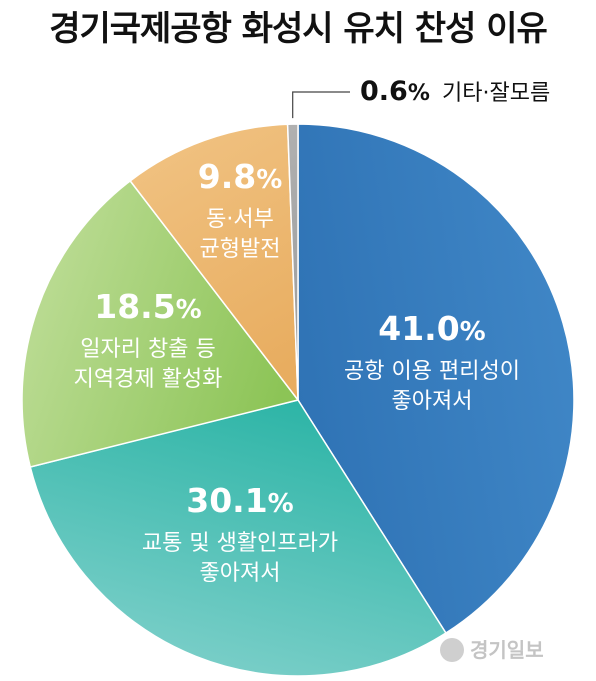 The height and width of the screenshot is (681, 596). I want to click on watermark: 경기일보, so click(492, 650).